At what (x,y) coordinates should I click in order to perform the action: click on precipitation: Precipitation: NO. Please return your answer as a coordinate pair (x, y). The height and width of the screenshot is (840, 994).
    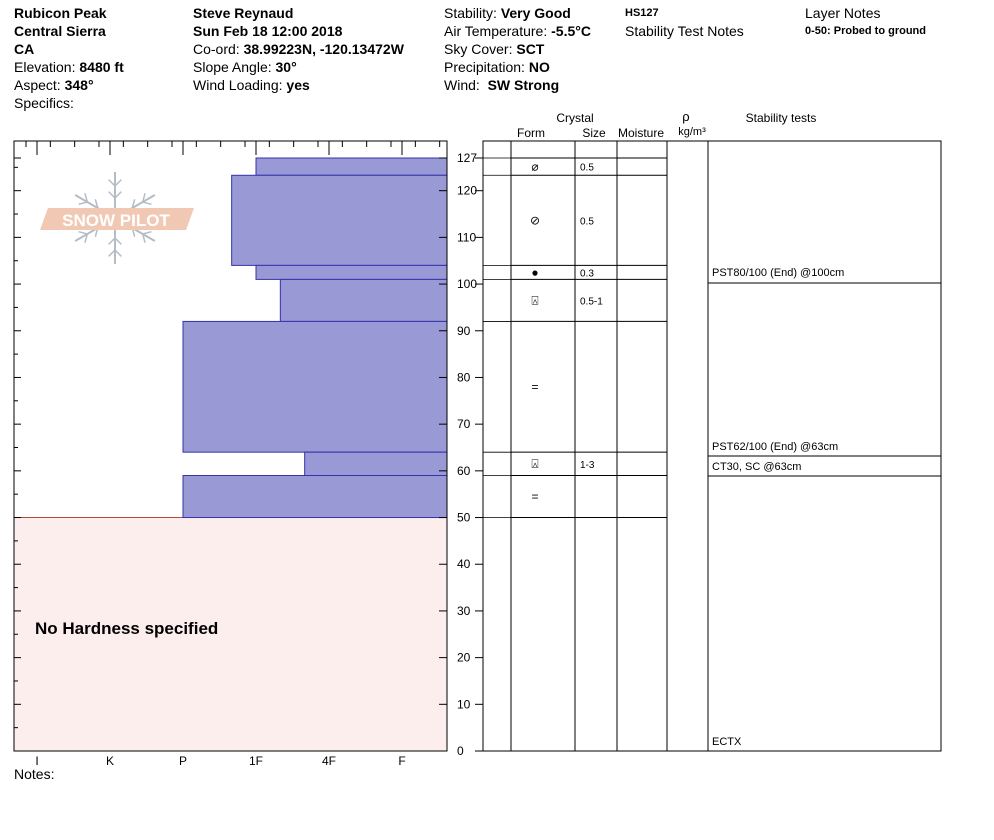
    Looking at the image, I should click on (497, 67).